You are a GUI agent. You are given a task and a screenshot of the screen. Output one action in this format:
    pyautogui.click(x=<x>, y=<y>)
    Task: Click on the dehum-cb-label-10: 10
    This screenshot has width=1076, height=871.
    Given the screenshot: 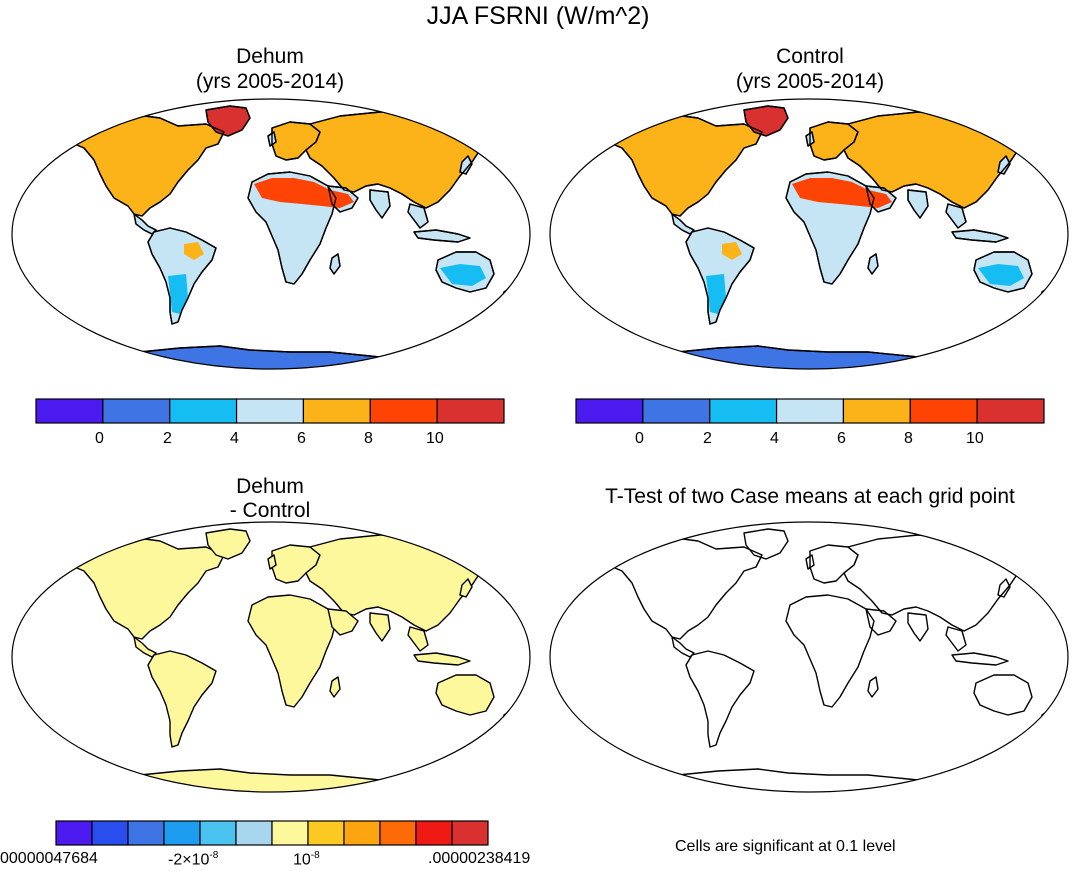 What is the action you would take?
    pyautogui.click(x=435, y=438)
    